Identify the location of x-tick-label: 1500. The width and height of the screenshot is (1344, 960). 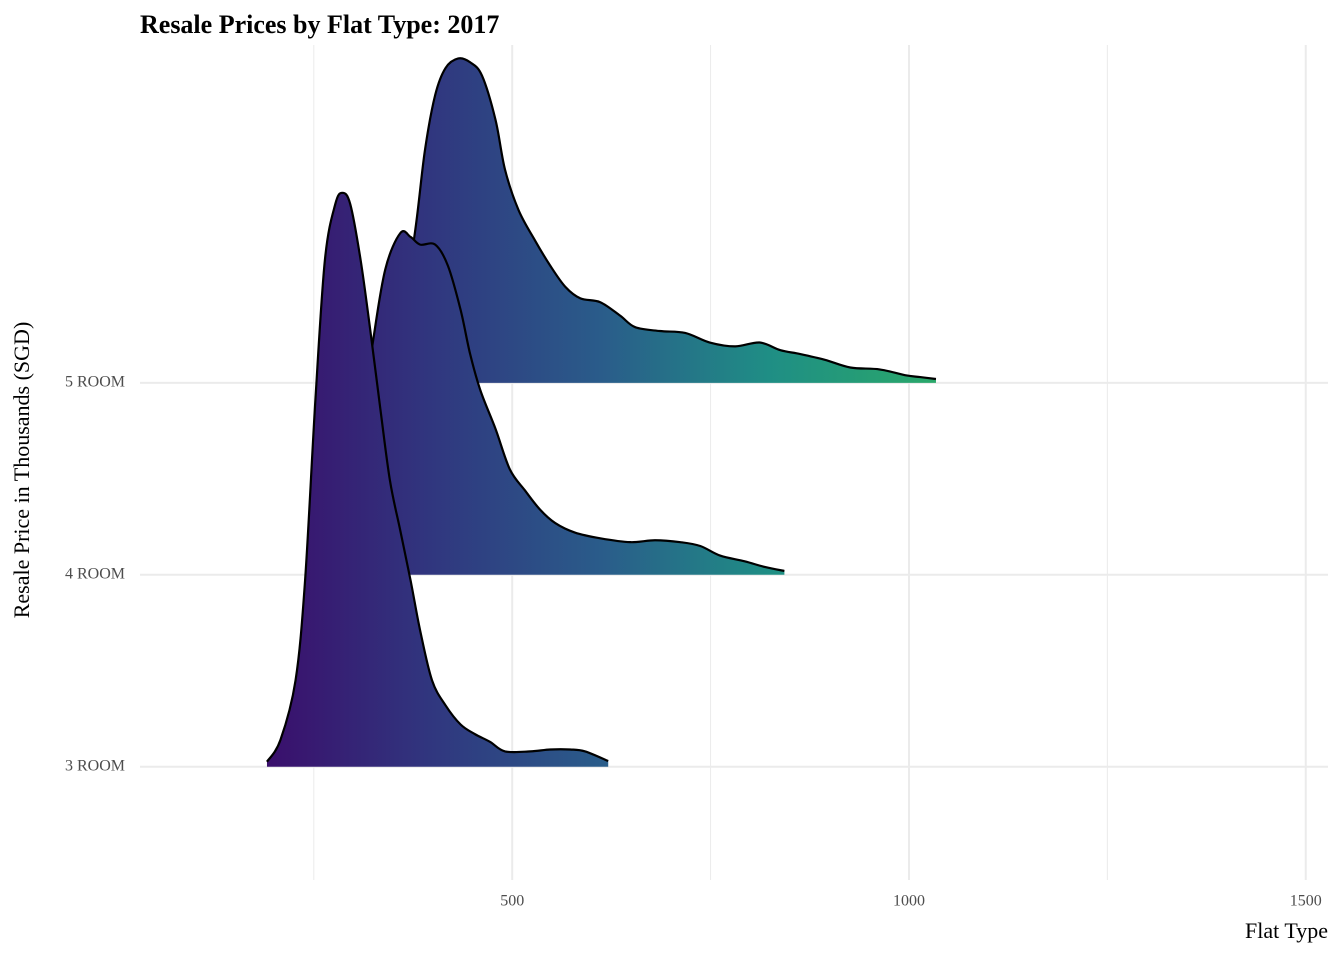
(1306, 901).